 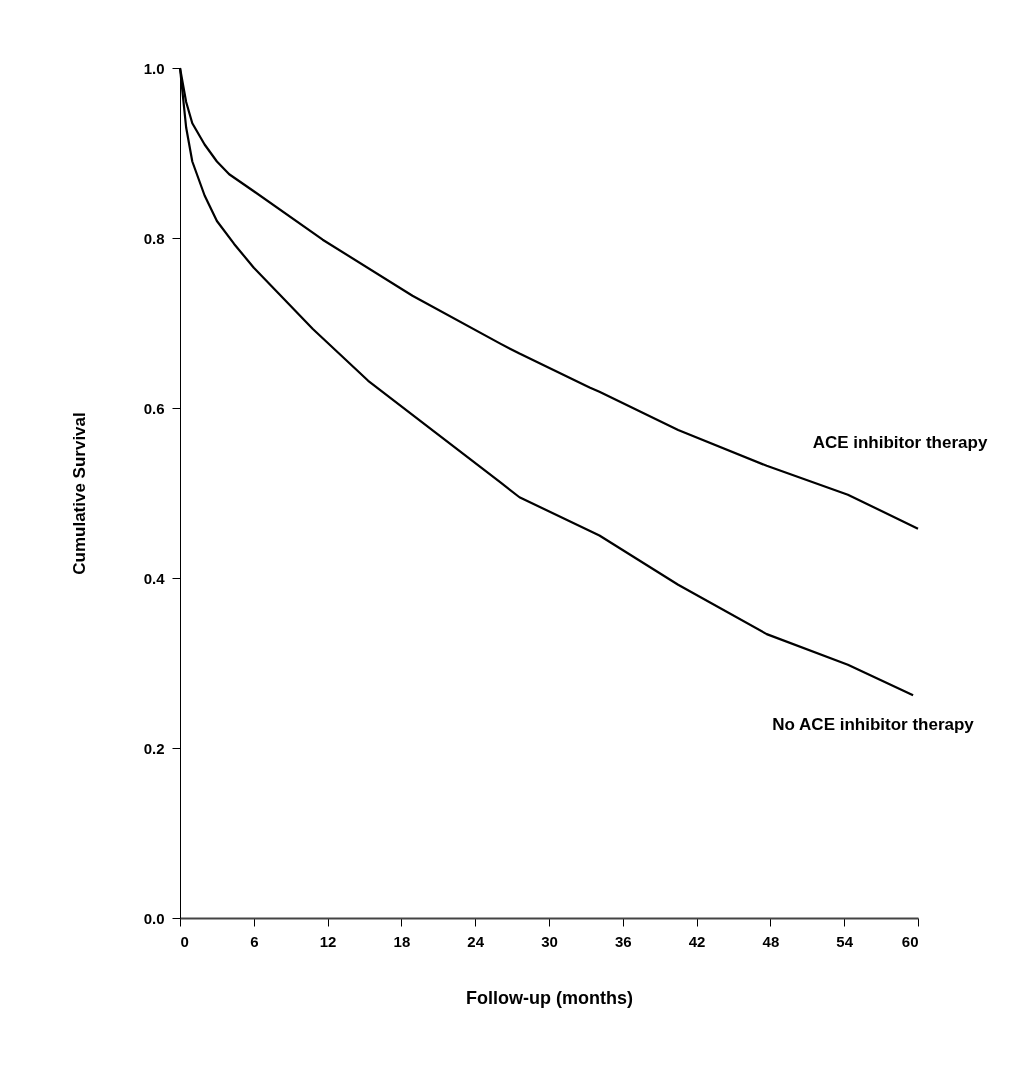 I want to click on x-tick-label: 42, so click(x=697, y=941).